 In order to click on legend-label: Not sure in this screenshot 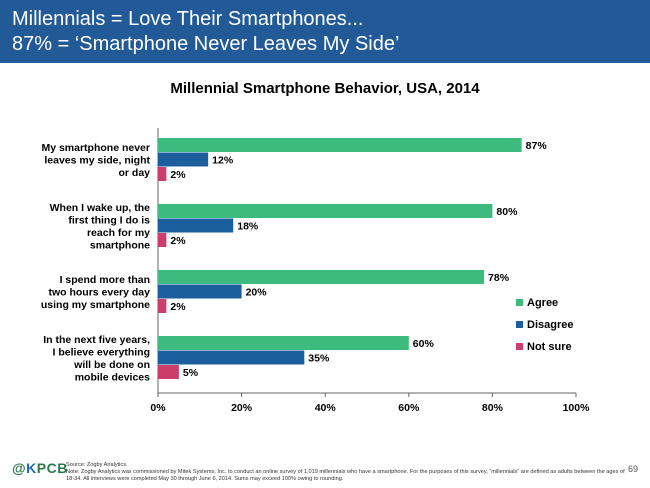, I will do `click(549, 347)`.